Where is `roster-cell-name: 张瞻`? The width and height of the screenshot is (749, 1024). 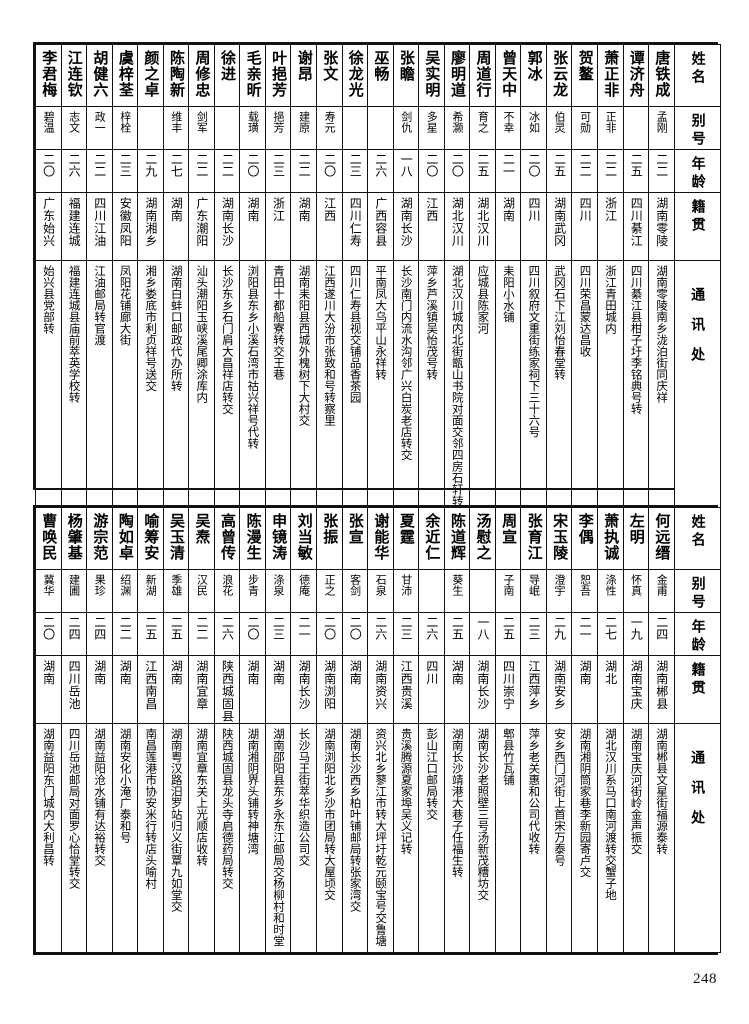
roster-cell-name: 张瞻 is located at coordinates (406, 75).